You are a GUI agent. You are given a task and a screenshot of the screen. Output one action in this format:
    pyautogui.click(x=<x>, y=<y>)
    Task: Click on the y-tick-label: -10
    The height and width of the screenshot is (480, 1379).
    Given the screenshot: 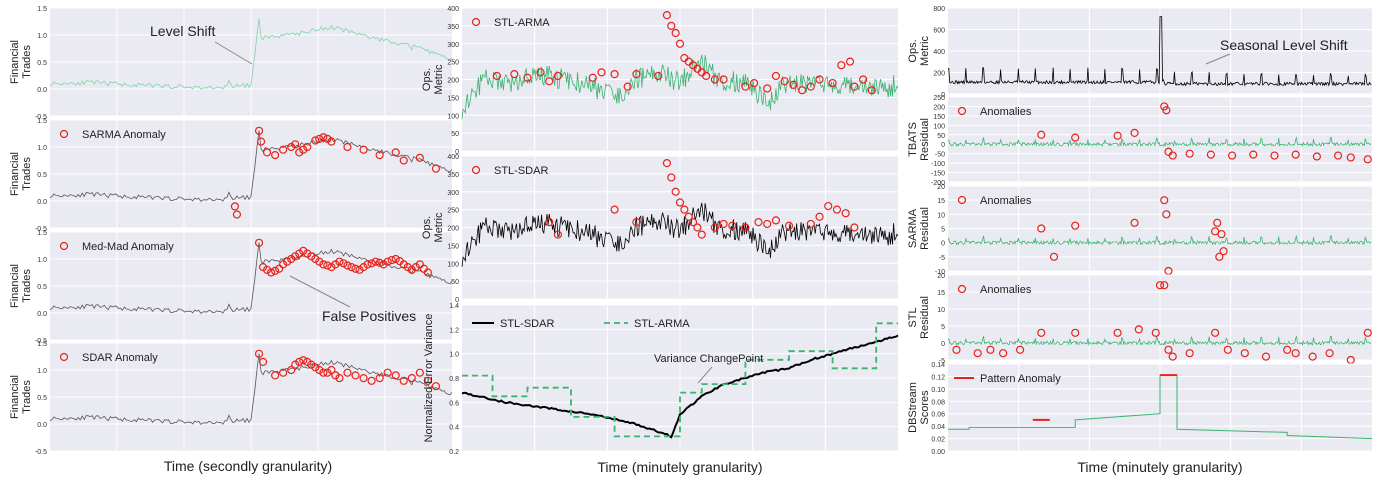 What is the action you would take?
    pyautogui.click(x=940, y=272)
    